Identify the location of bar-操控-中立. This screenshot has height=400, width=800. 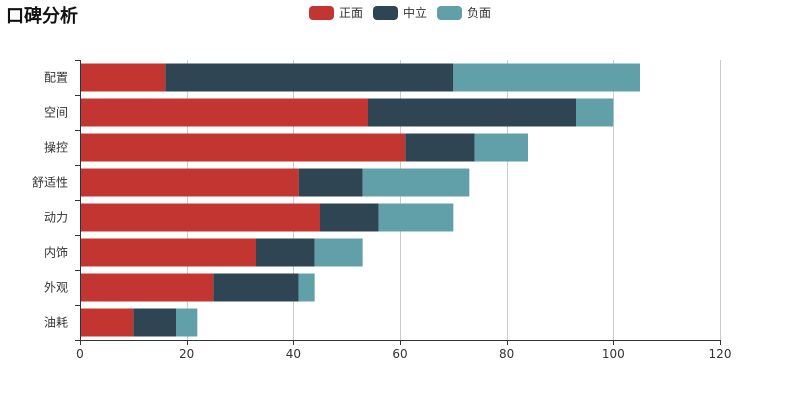
(440, 147).